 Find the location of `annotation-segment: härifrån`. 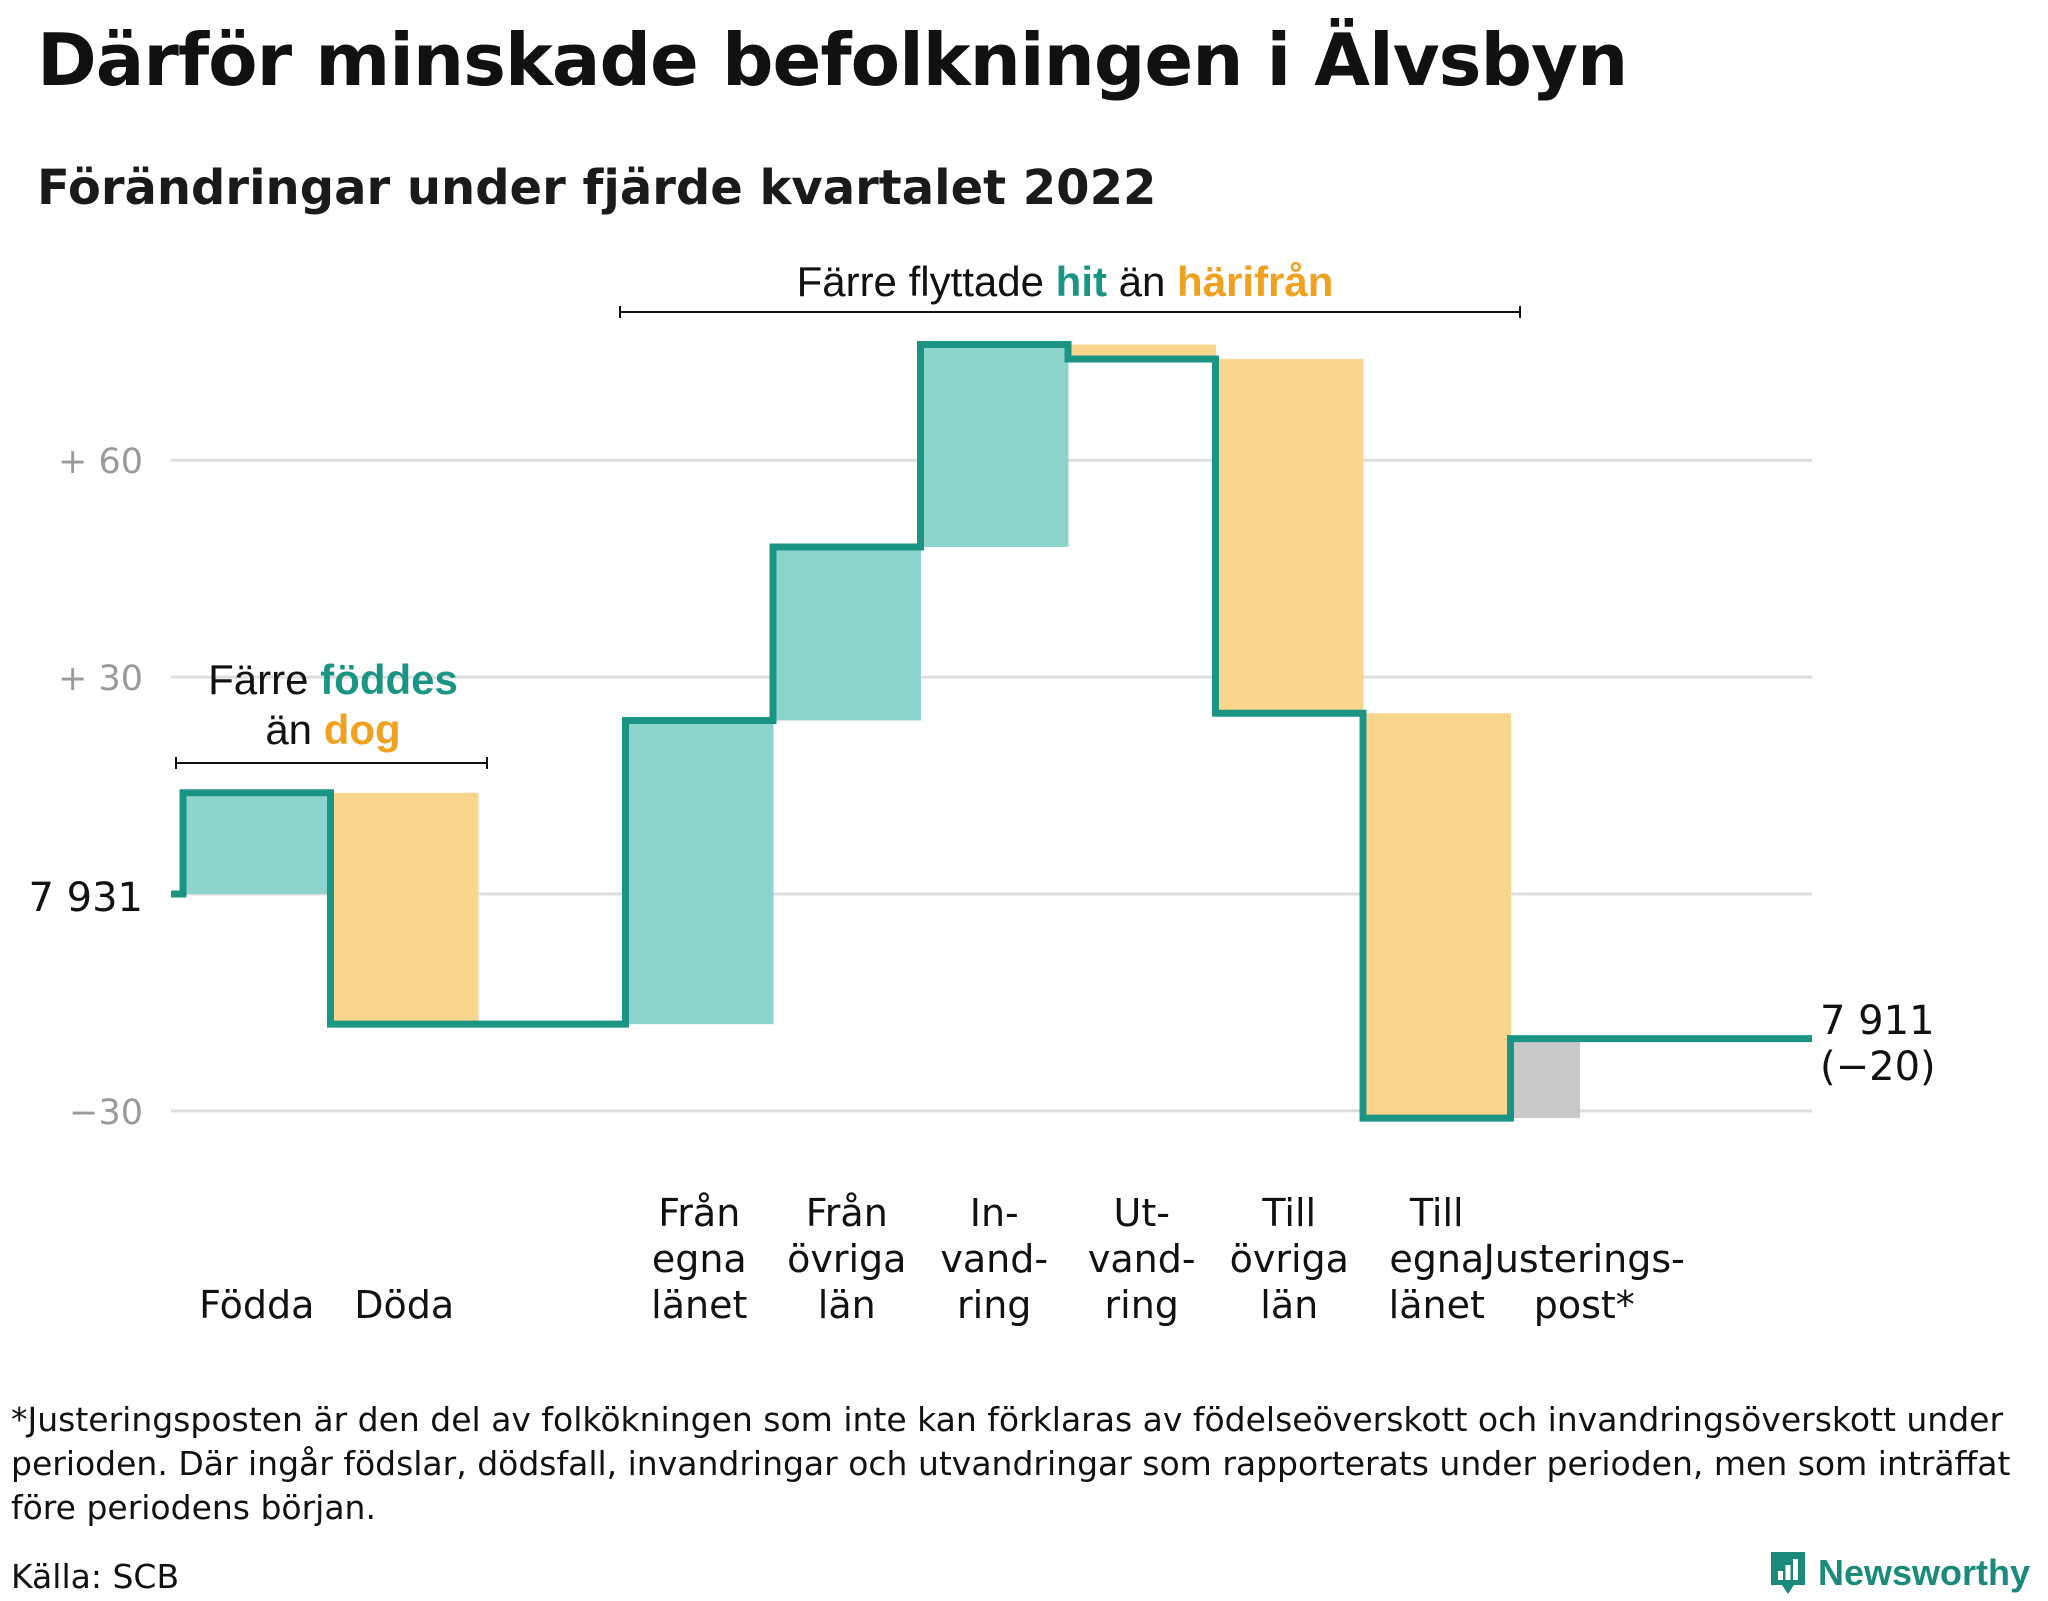

annotation-segment: härifrån is located at coordinates (1255, 281).